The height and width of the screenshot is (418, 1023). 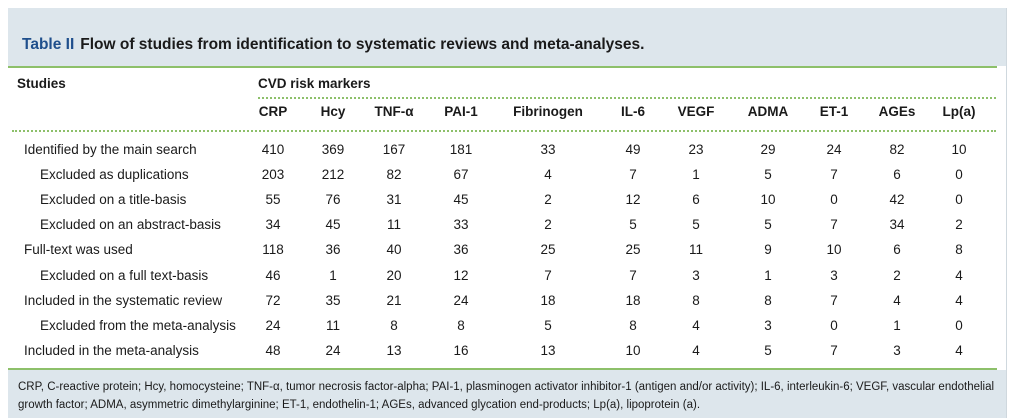 I want to click on table-label: Table II, so click(x=48, y=44).